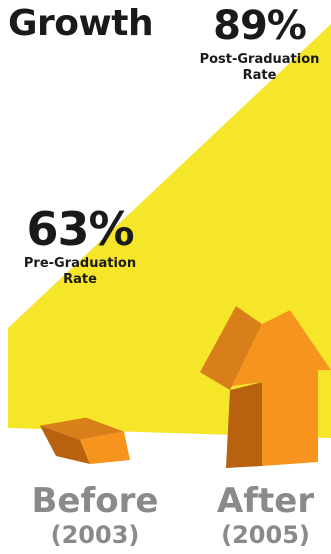 This screenshot has height=554, width=331. Describe the element at coordinates (231, 348) in the screenshot. I see `bar-after-head-side` at that location.